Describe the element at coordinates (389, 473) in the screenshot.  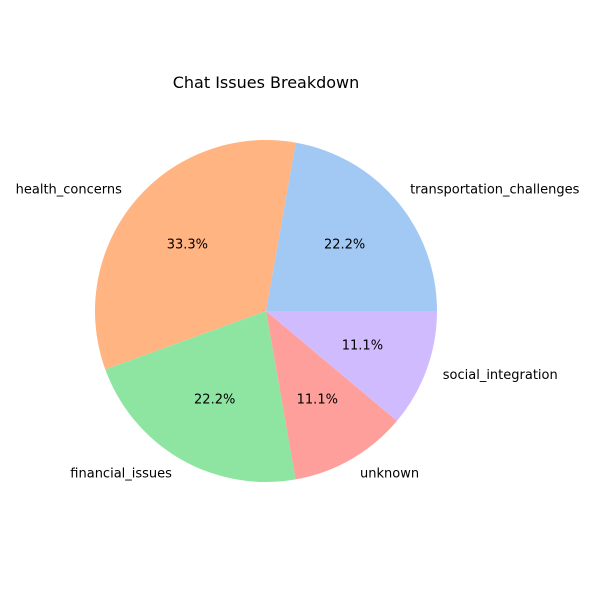
I see `category-label-unknown: unknown` at that location.